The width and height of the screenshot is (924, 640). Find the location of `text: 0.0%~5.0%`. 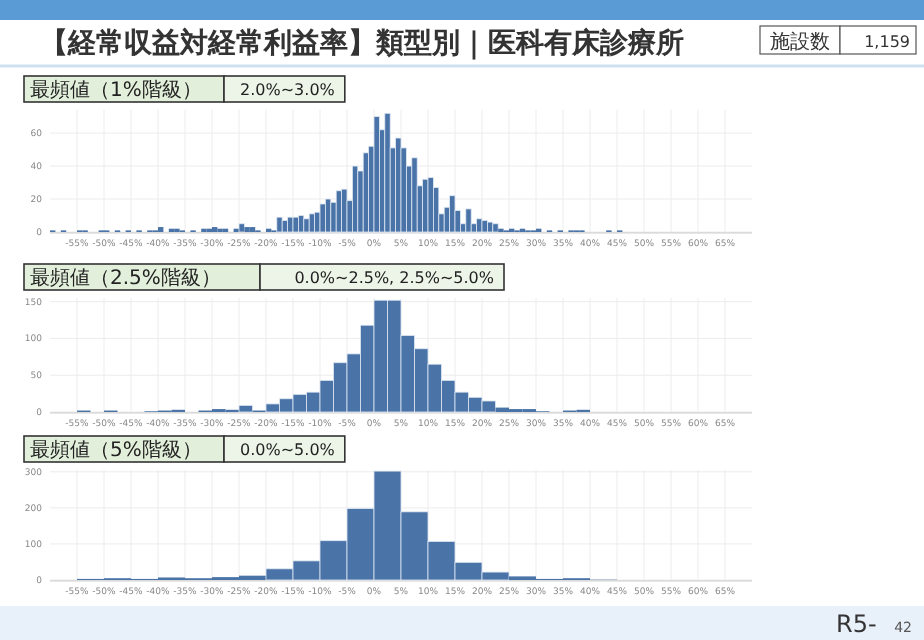

text: 0.0%~5.0% is located at coordinates (288, 450).